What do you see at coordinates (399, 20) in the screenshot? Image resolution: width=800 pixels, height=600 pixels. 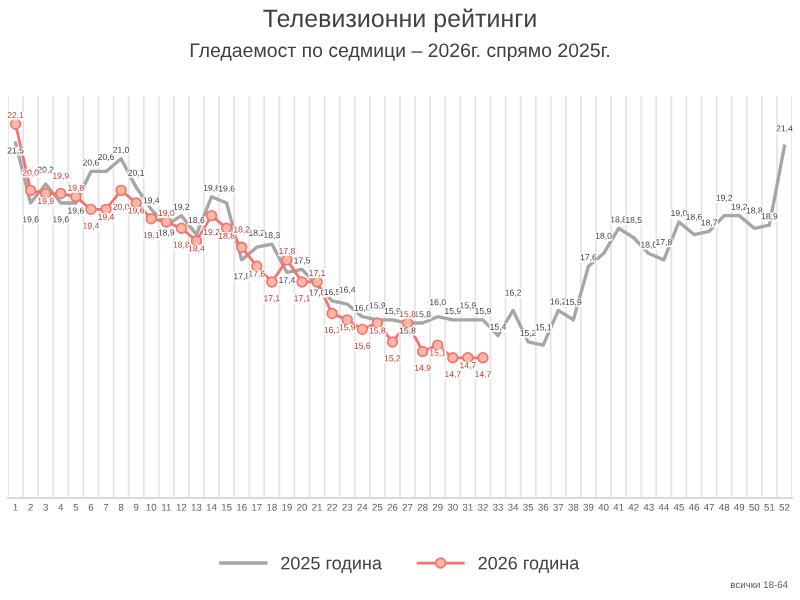 I see `chart-title: Телевизионни рейтинги` at bounding box center [399, 20].